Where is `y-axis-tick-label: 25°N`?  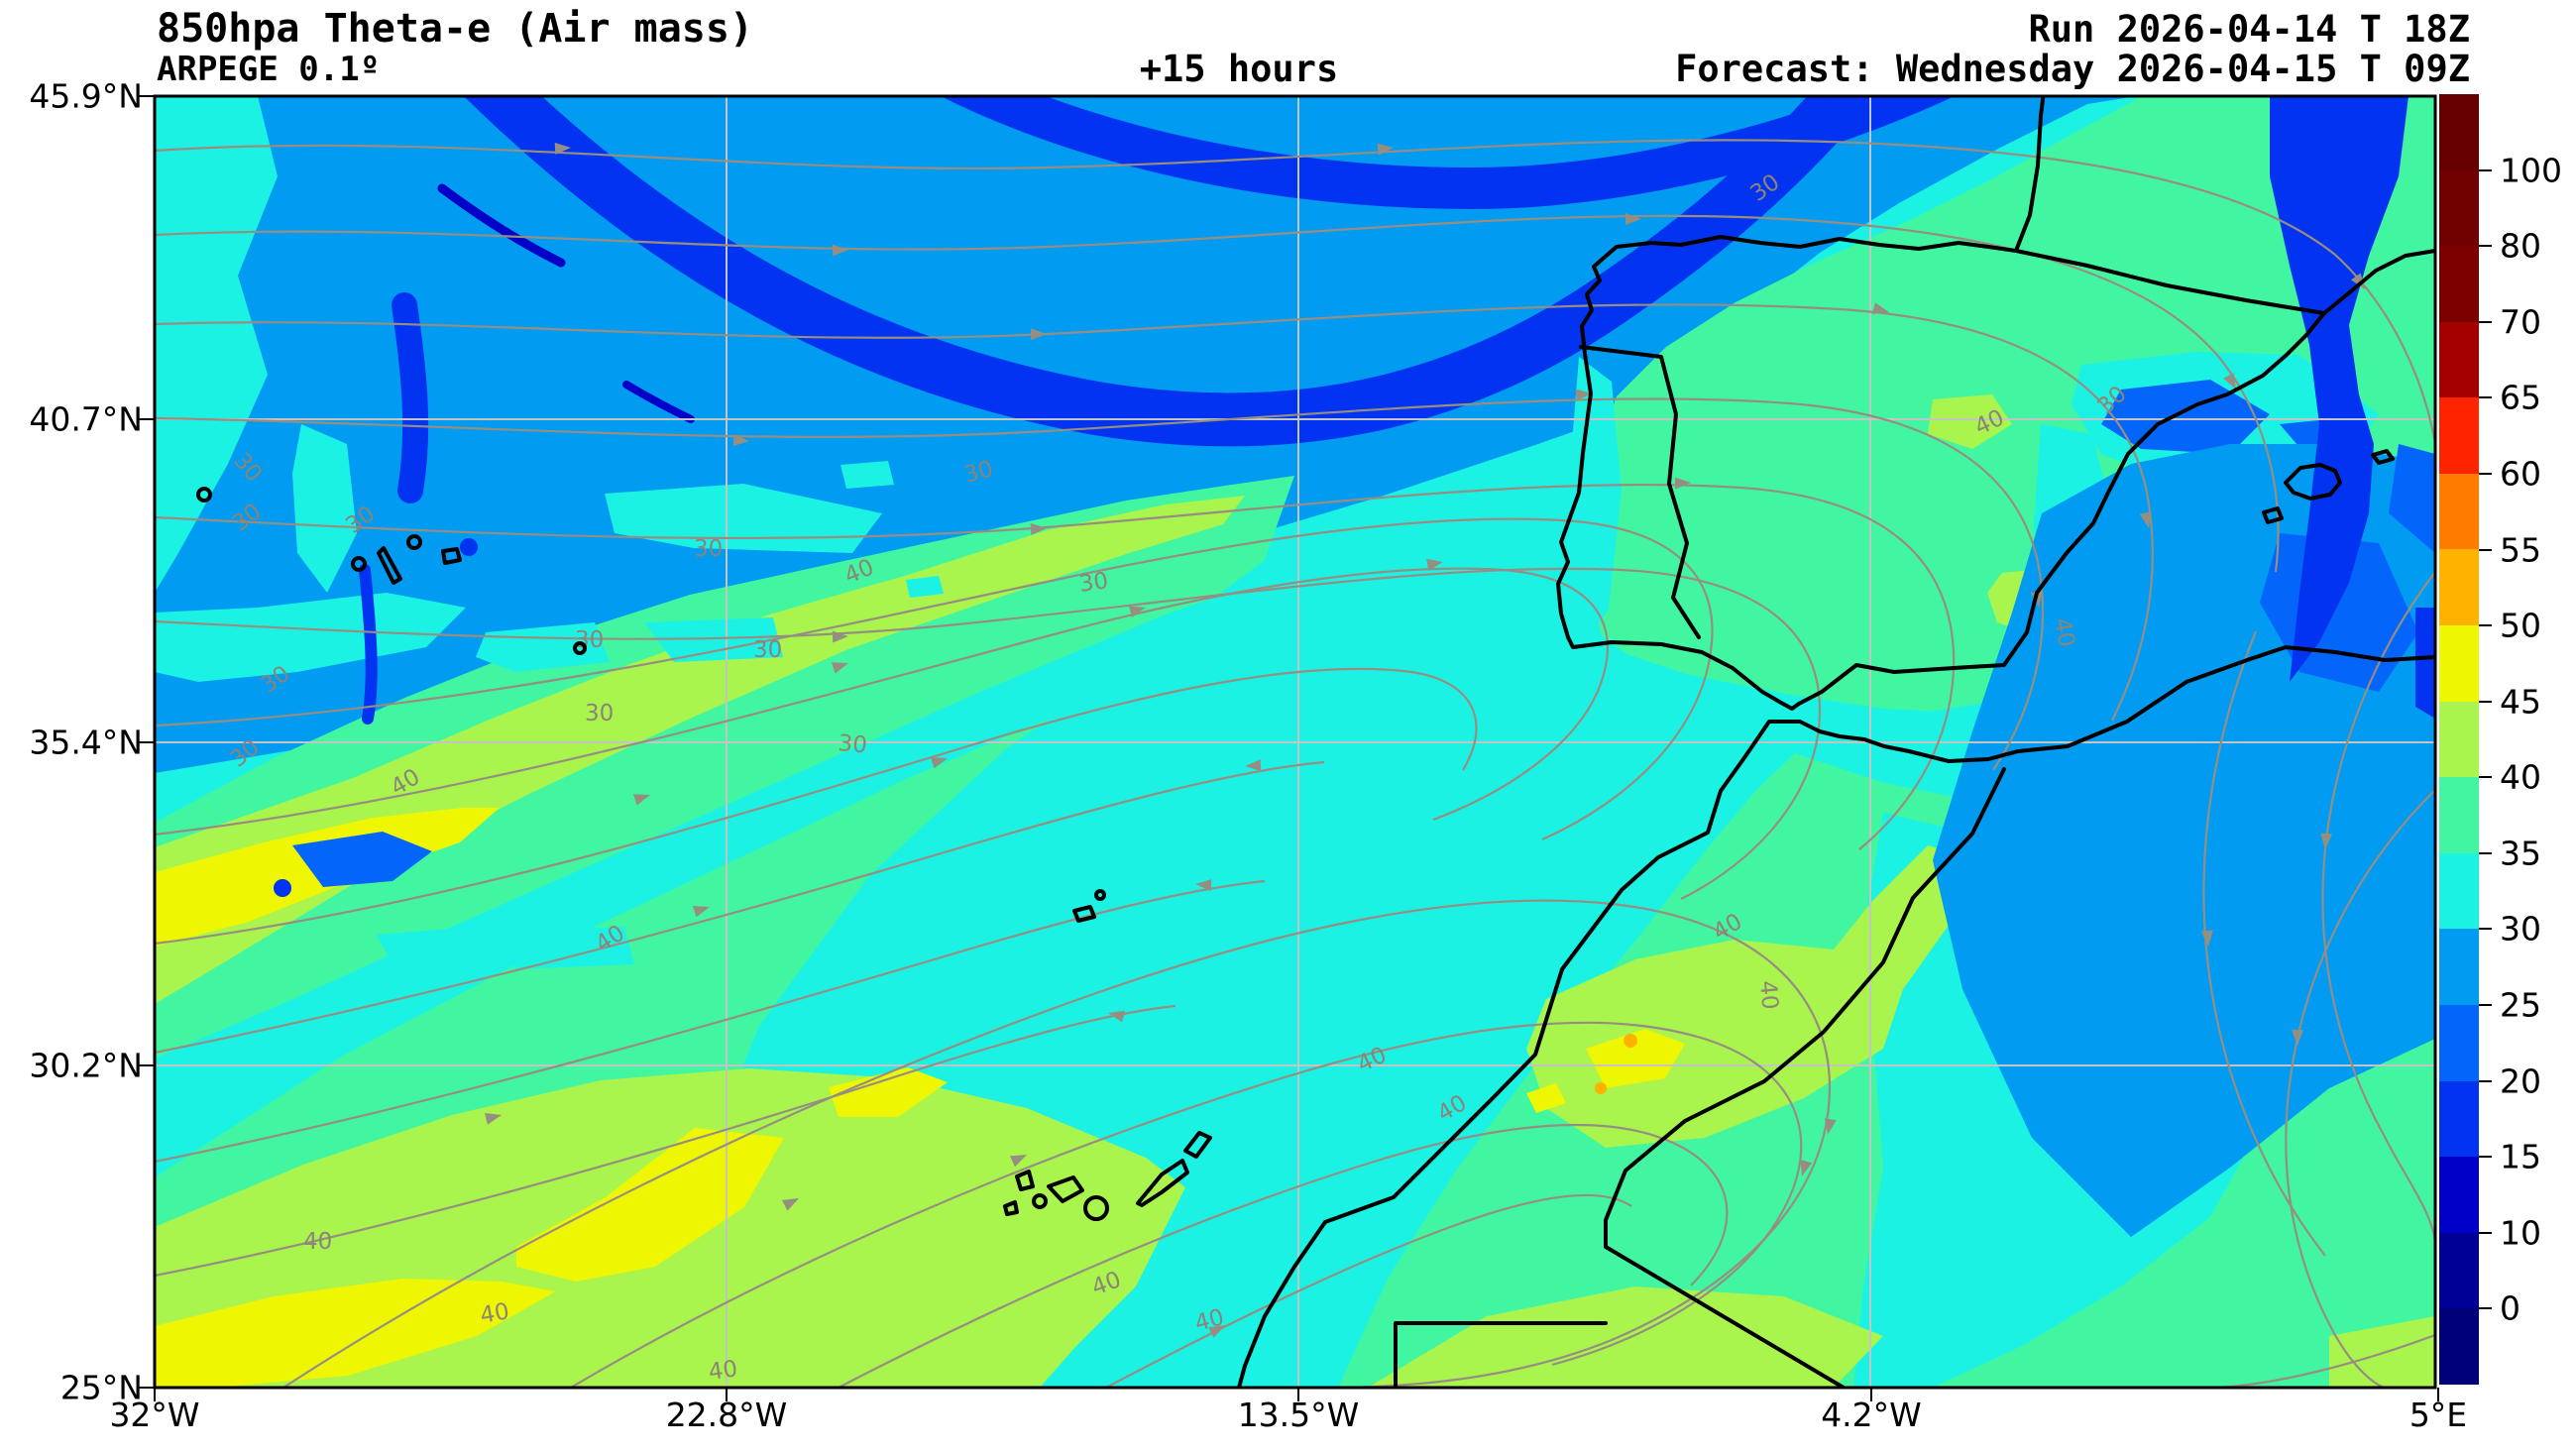 y-axis-tick-label: 25°N is located at coordinates (101, 1387).